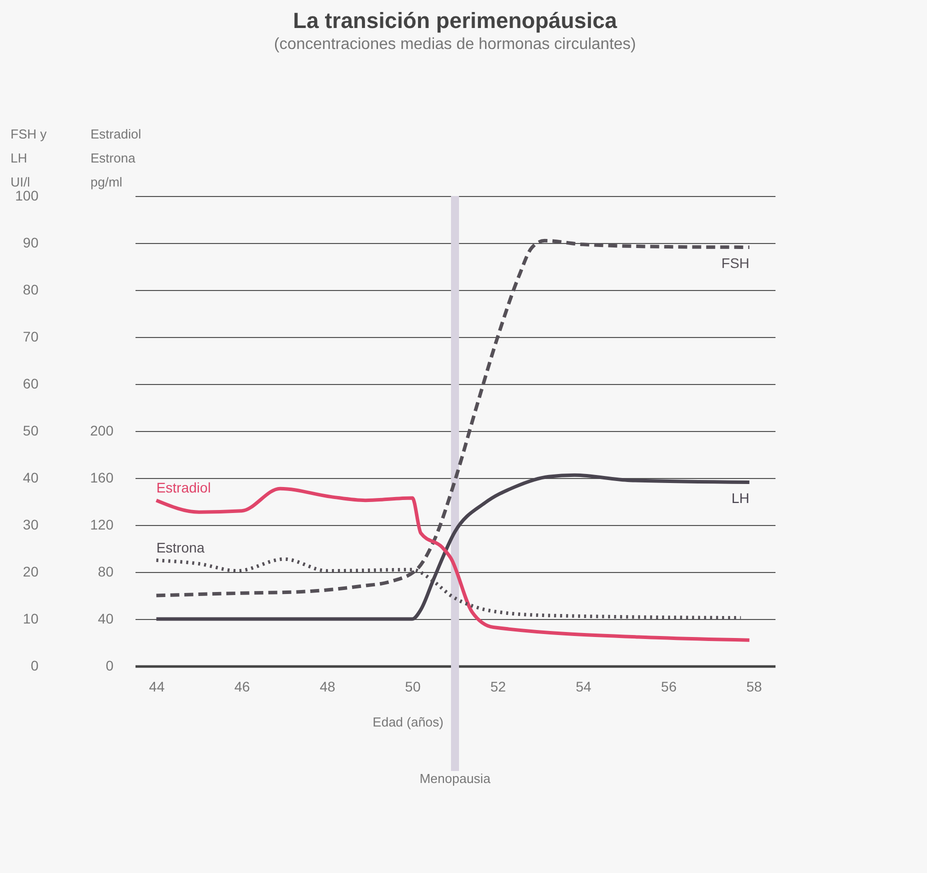 This screenshot has height=873, width=927. What do you see at coordinates (453, 547) in the screenshot?
I see `line-series` at bounding box center [453, 547].